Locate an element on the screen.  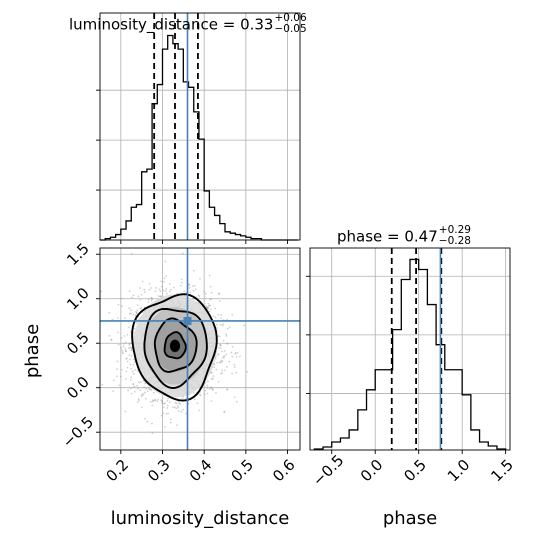
phase-title: phase = 0.47 +0.29 −0.28 is located at coordinates (404, 236).